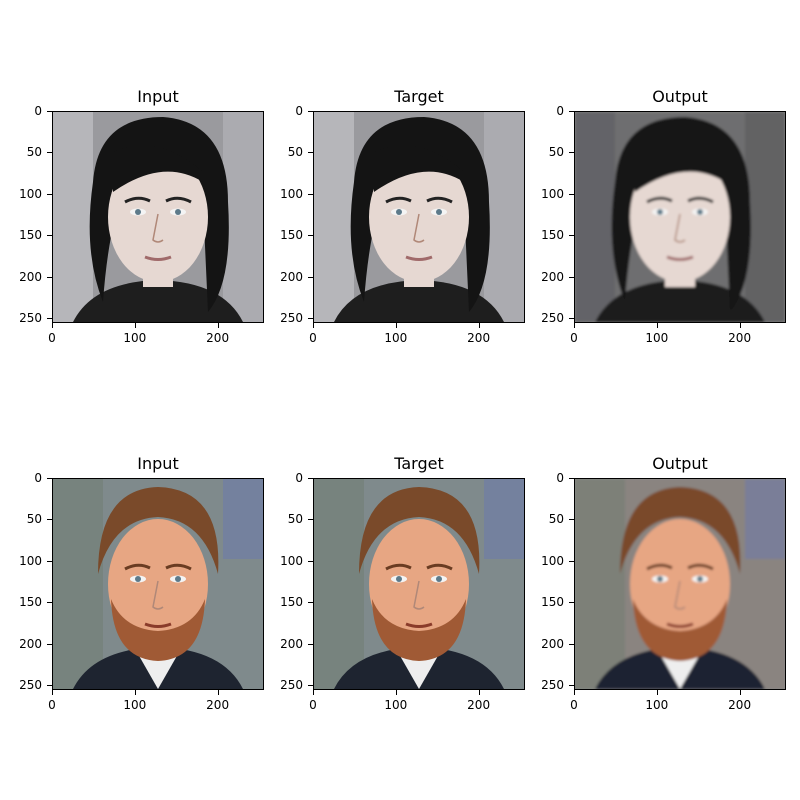 The width and height of the screenshot is (800, 800). I want to click on man-dark-hair-photo-target, so click(419, 217).